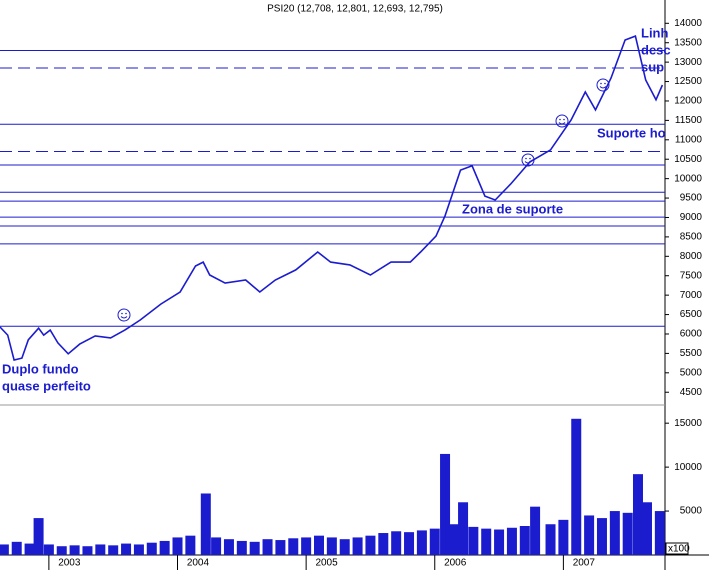 The width and height of the screenshot is (709, 570). What do you see at coordinates (688, 42) in the screenshot?
I see `y-tick-label: 13500` at bounding box center [688, 42].